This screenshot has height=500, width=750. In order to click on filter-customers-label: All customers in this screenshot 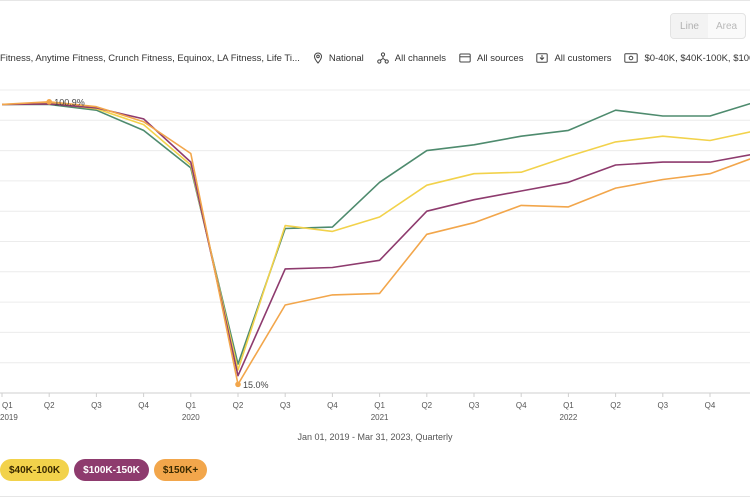, I will do `click(583, 58)`.